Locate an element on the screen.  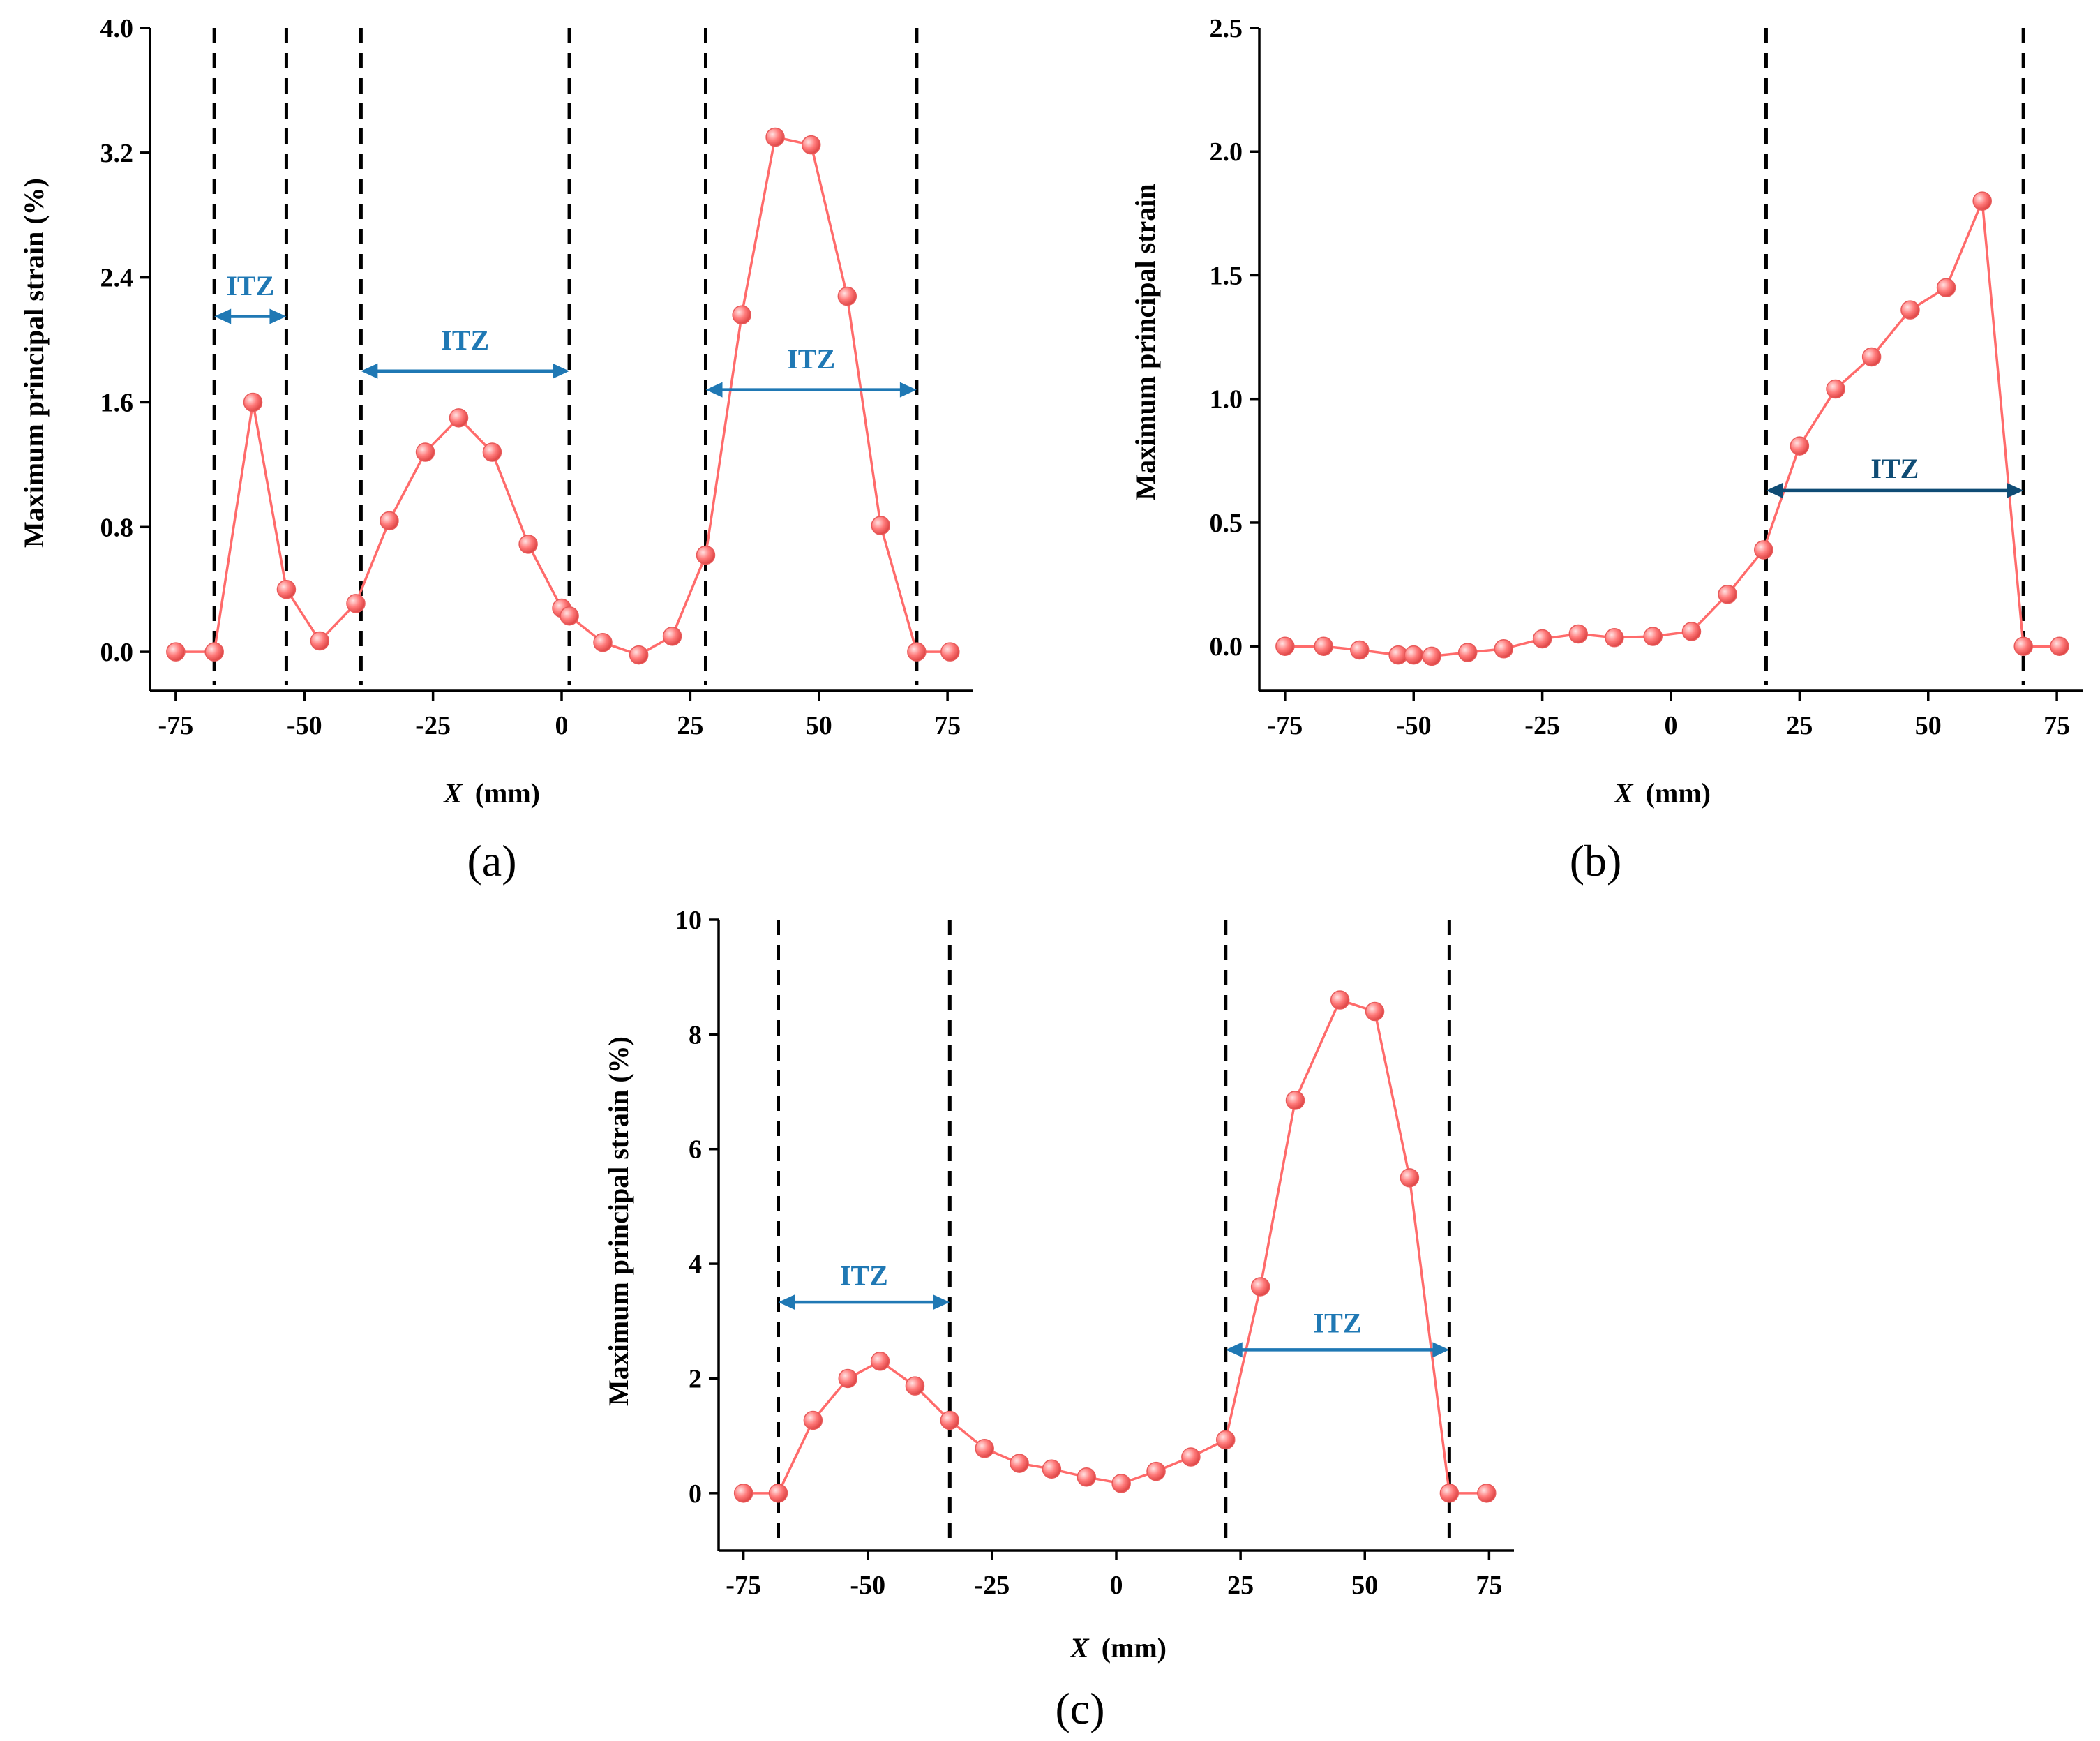
x-tick-label-b-6: 75 is located at coordinates (2056, 725).